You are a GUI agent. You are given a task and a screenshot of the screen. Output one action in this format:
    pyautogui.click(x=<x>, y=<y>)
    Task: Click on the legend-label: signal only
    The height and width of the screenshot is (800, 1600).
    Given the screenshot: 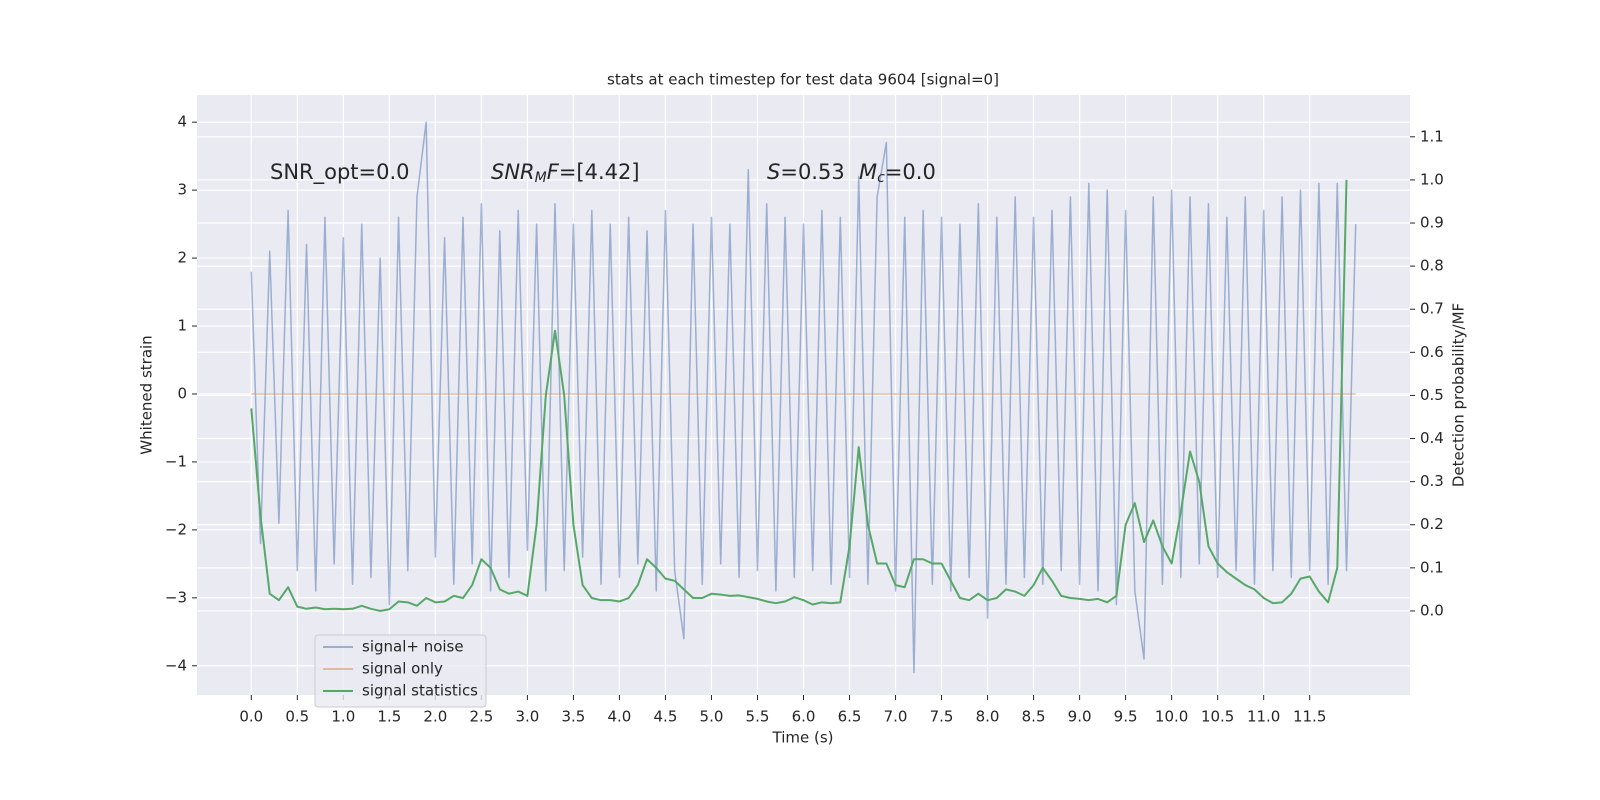 What is the action you would take?
    pyautogui.click(x=402, y=669)
    